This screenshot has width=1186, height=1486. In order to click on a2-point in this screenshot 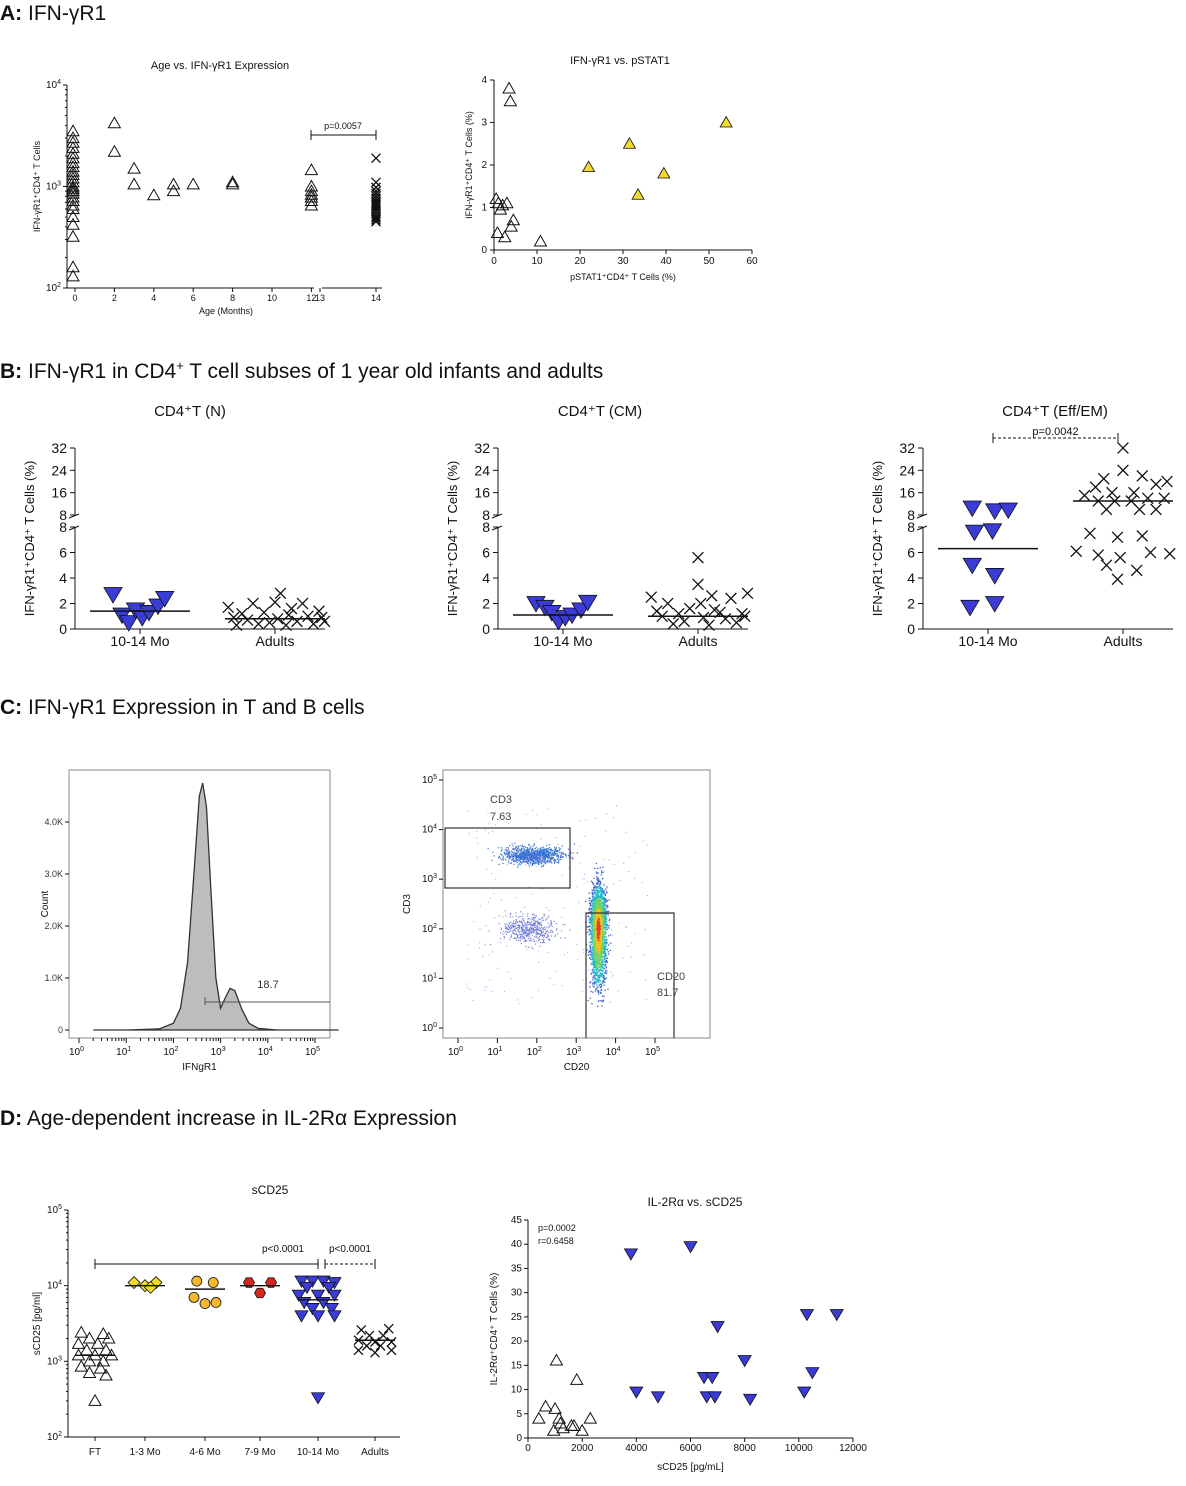, I will do `click(504, 236)`.